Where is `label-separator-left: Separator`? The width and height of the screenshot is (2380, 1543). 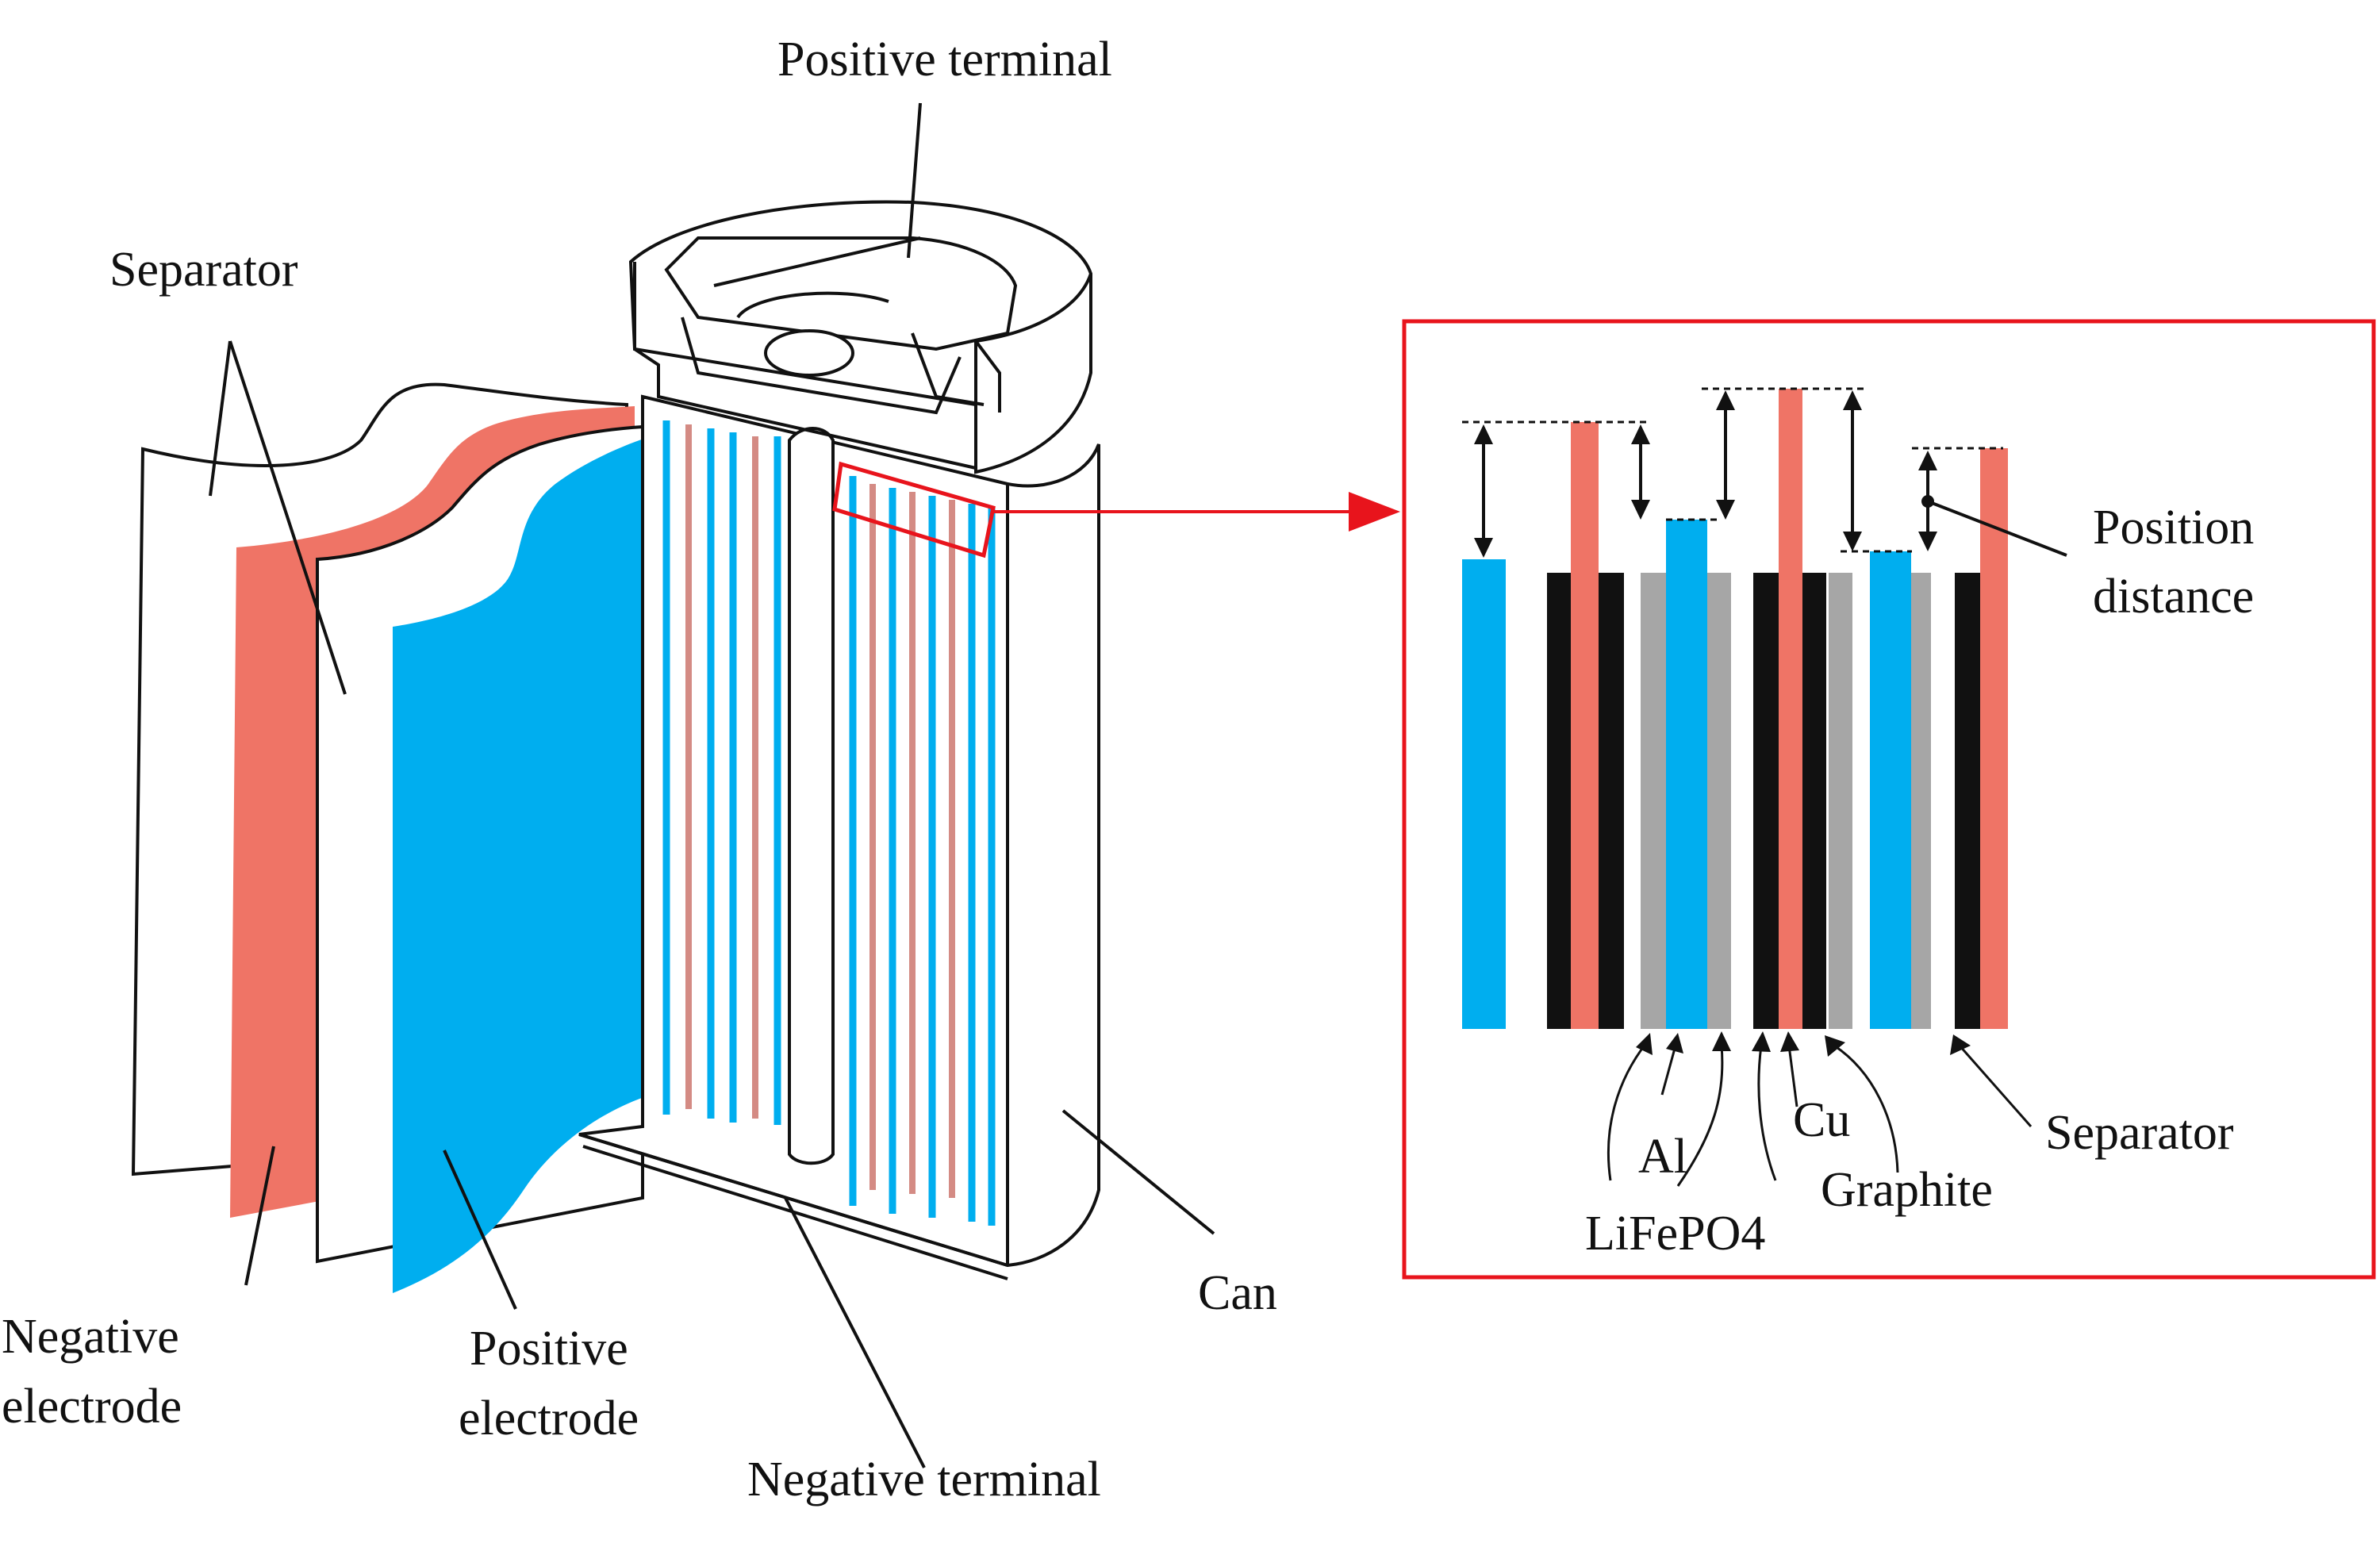
label-separator-left: Separator is located at coordinates (203, 270).